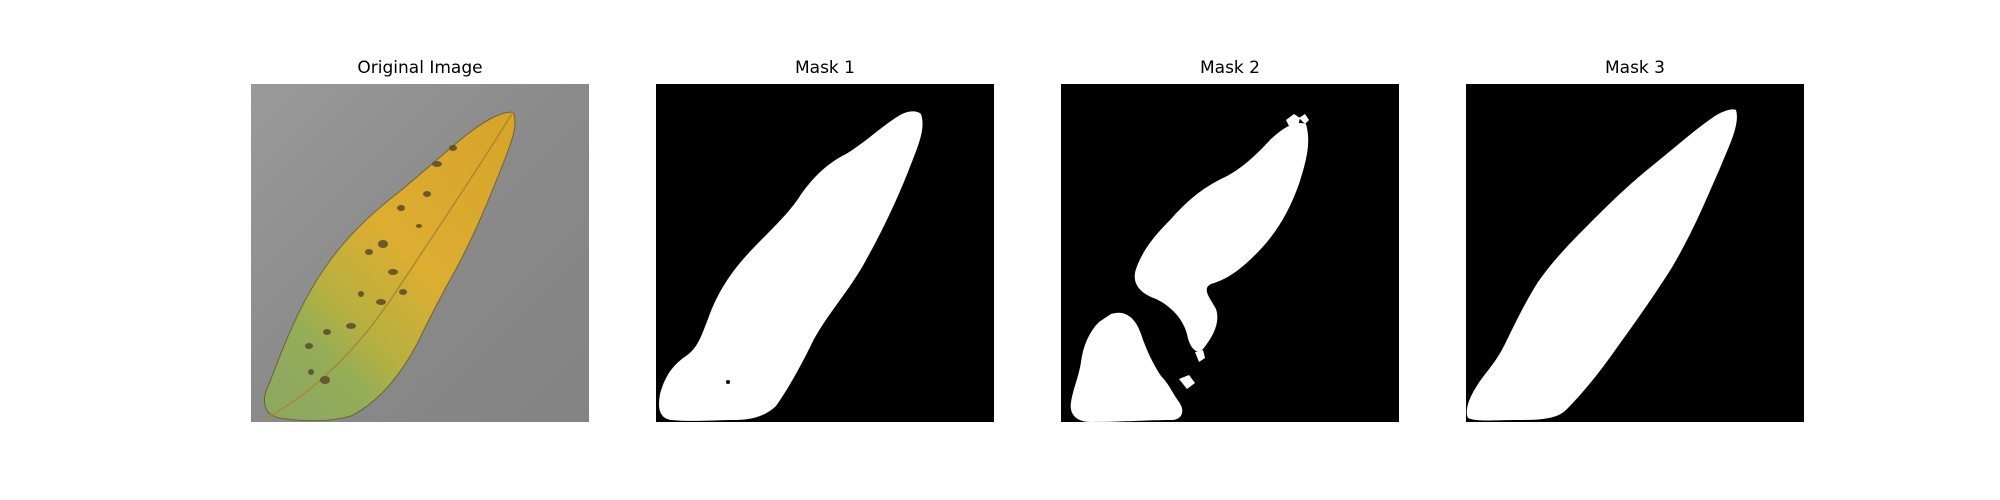 This screenshot has height=500, width=2000. I want to click on mask-3-foreground, so click(1601, 265).